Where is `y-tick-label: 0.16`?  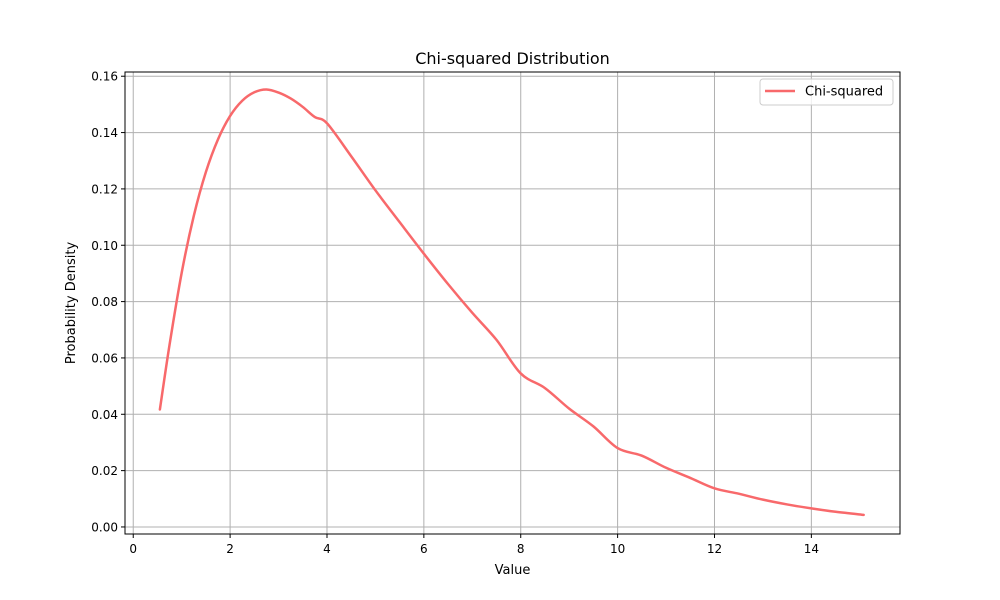
y-tick-label: 0.16 is located at coordinates (104, 77).